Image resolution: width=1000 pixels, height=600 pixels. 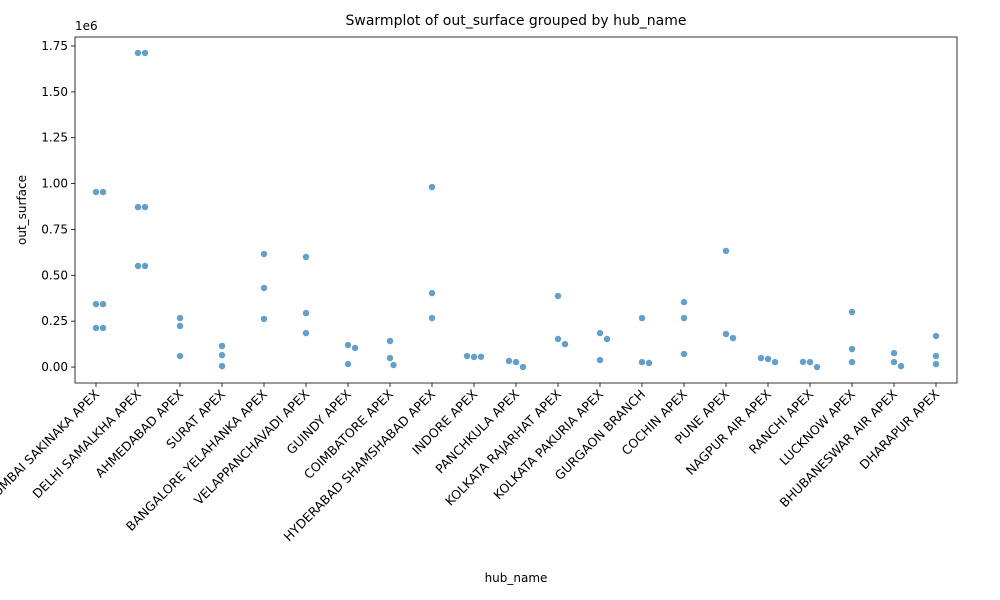 What do you see at coordinates (86, 26) in the screenshot?
I see `y-offset-label: 1e6` at bounding box center [86, 26].